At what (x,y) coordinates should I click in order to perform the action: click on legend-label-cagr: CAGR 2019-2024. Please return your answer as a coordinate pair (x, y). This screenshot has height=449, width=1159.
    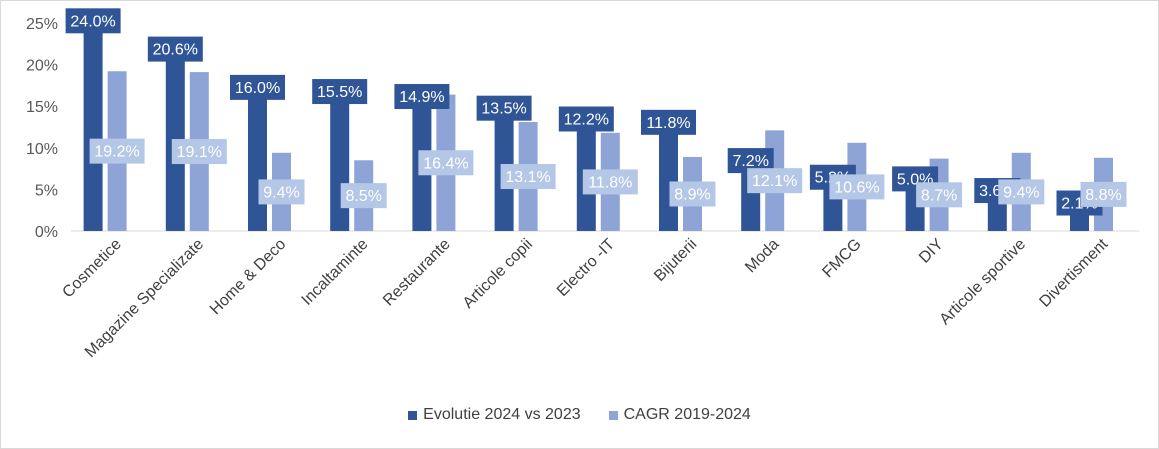
    Looking at the image, I should click on (687, 414).